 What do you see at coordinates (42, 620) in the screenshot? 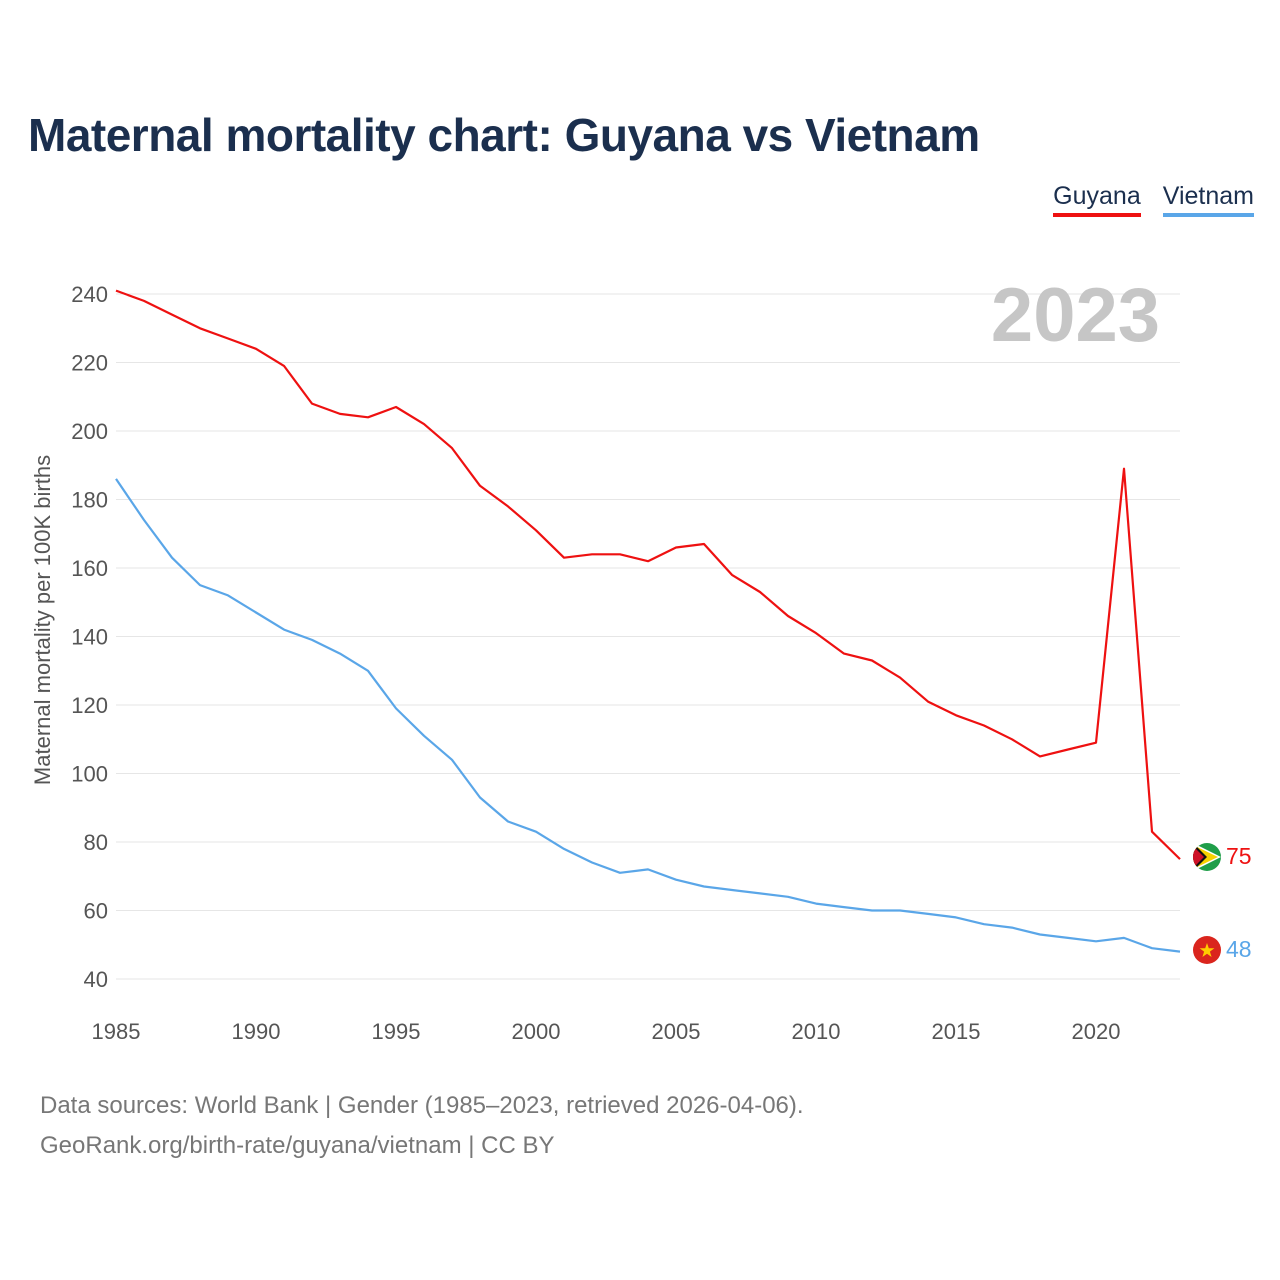
I see `y-axis-label: Maternal mortality per 100K births` at bounding box center [42, 620].